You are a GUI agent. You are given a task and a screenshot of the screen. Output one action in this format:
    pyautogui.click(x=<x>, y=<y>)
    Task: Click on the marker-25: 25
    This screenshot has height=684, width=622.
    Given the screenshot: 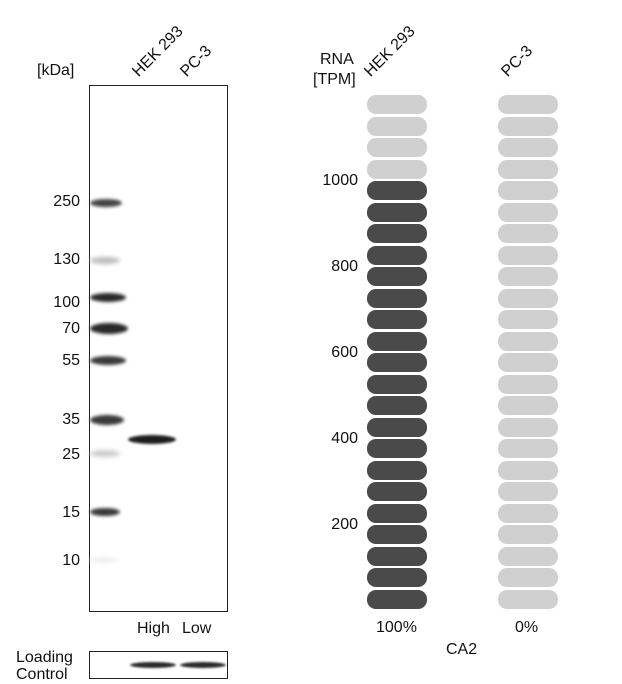 What is the action you would take?
    pyautogui.click(x=71, y=454)
    